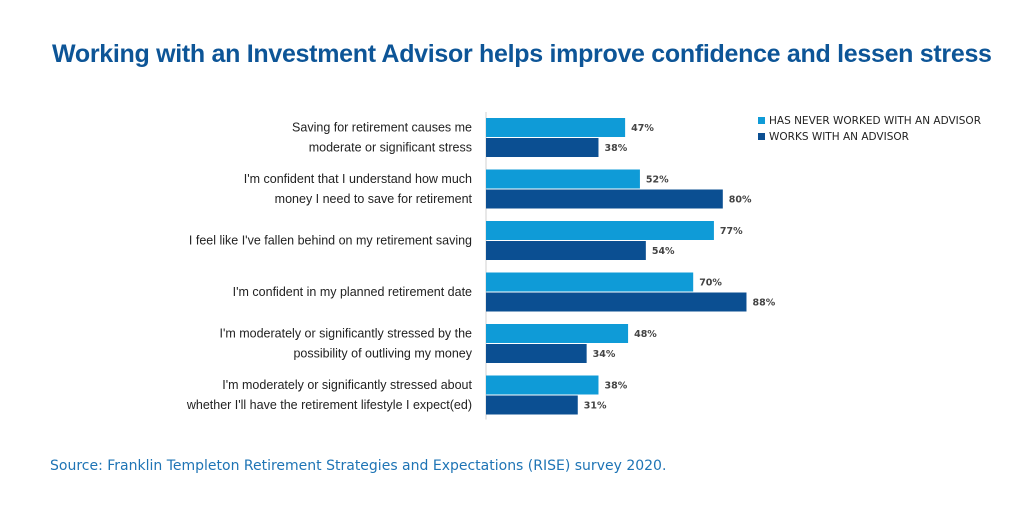 The image size is (1024, 512). Describe the element at coordinates (642, 128) in the screenshot. I see `data-label: 47%` at that location.